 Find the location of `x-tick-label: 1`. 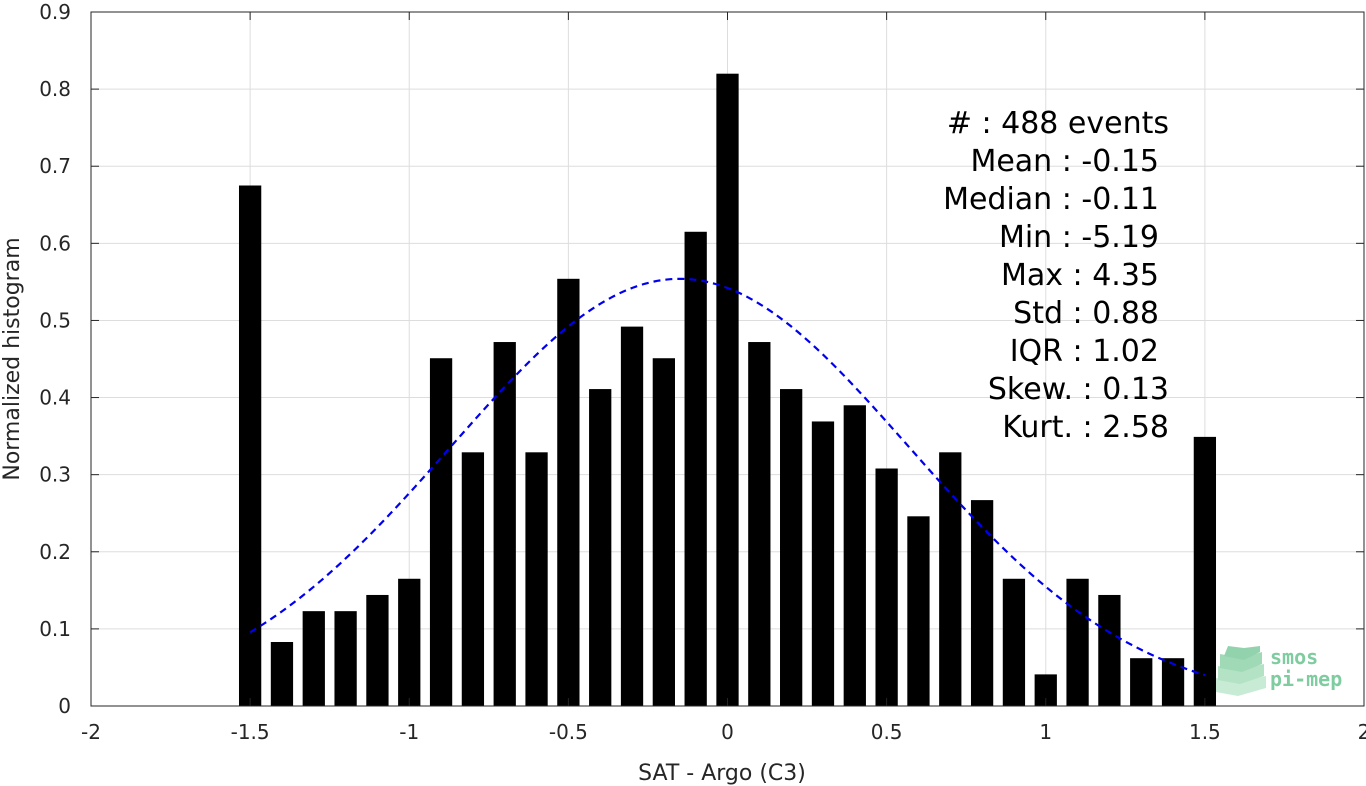

x-tick-label: 1 is located at coordinates (1045, 732).